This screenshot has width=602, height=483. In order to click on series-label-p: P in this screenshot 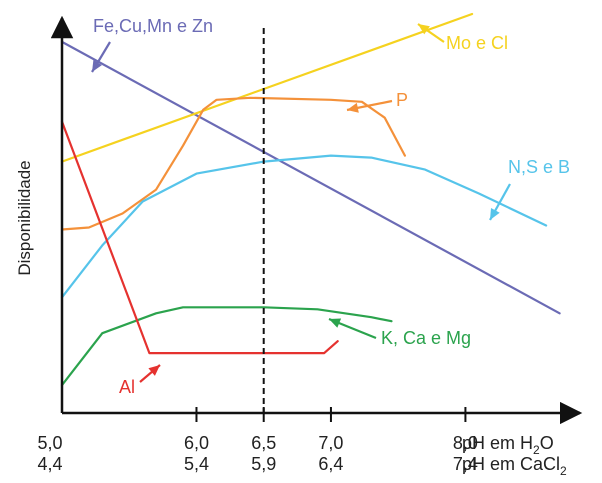, I will do `click(402, 100)`.